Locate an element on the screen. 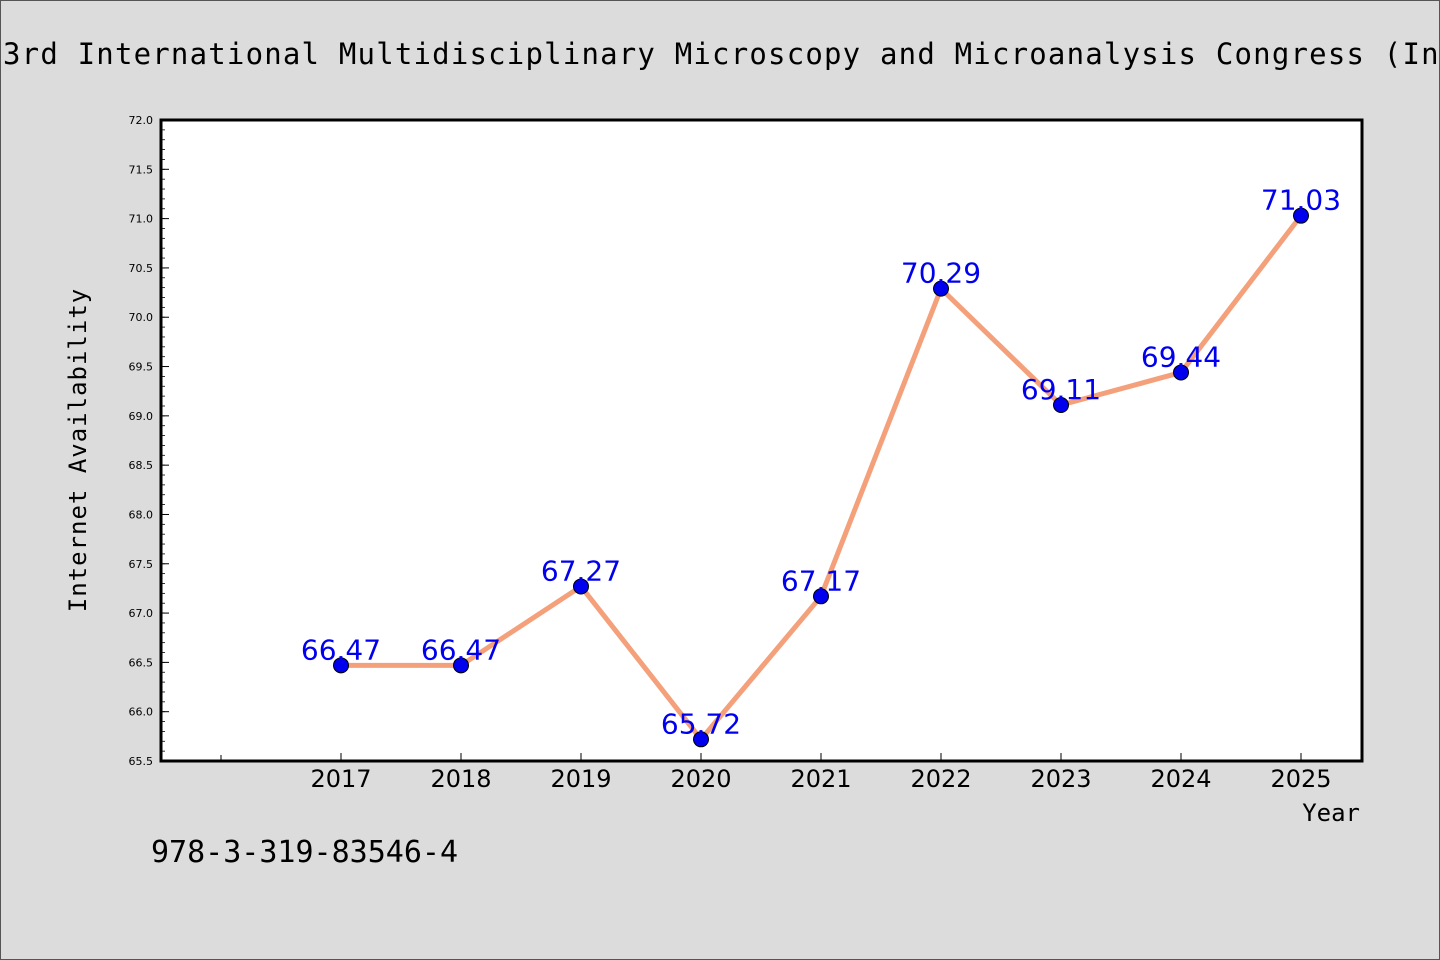 This screenshot has height=960, width=1440. y-tick-label: 68.0 is located at coordinates (141, 514).